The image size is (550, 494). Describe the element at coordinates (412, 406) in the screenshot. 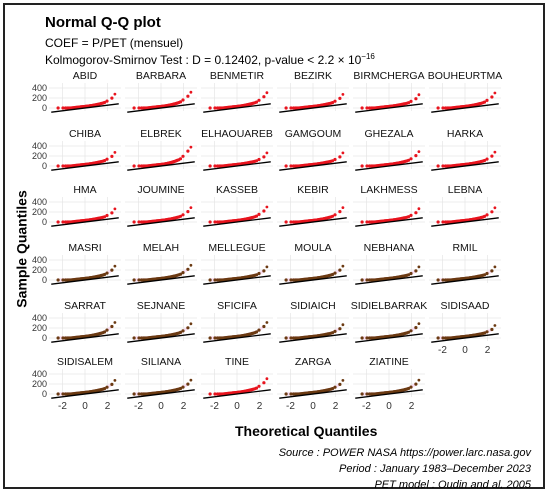

I see `x-tick-label: 2` at that location.